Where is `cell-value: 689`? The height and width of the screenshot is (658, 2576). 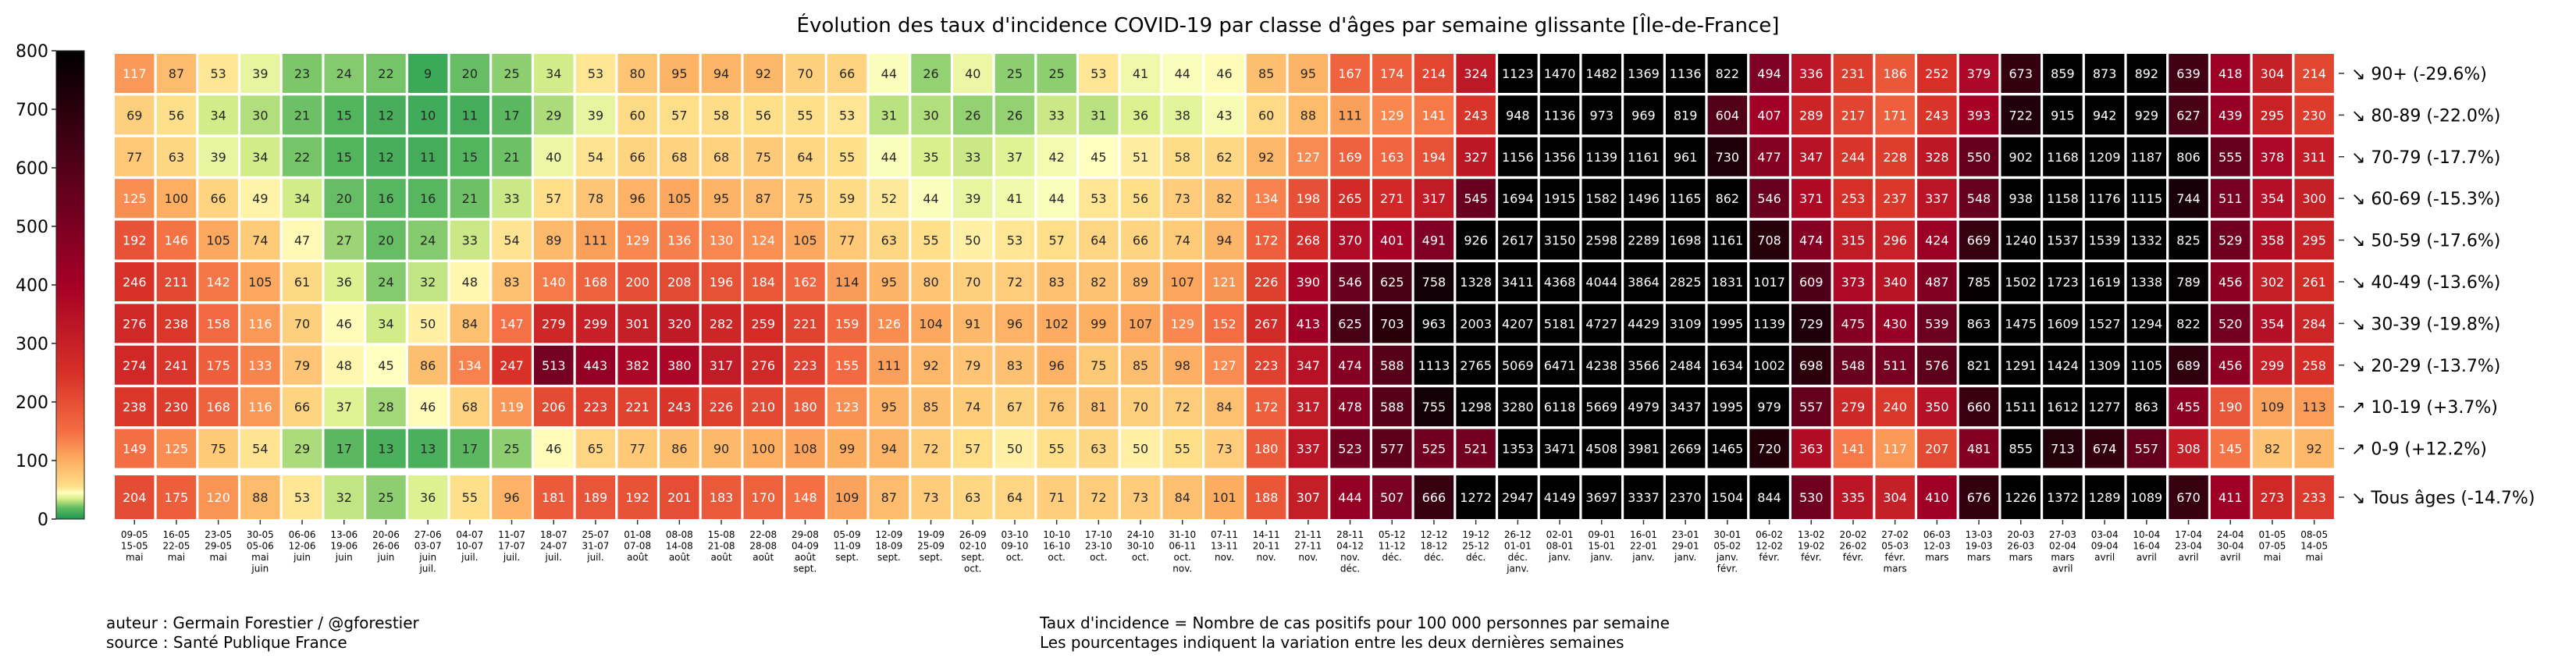
cell-value: 689 is located at coordinates (2188, 365).